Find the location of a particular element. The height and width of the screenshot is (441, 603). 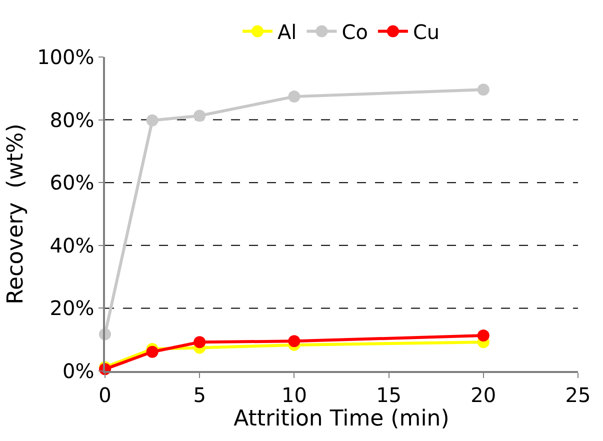

x-tick-label: 5 is located at coordinates (199, 394).